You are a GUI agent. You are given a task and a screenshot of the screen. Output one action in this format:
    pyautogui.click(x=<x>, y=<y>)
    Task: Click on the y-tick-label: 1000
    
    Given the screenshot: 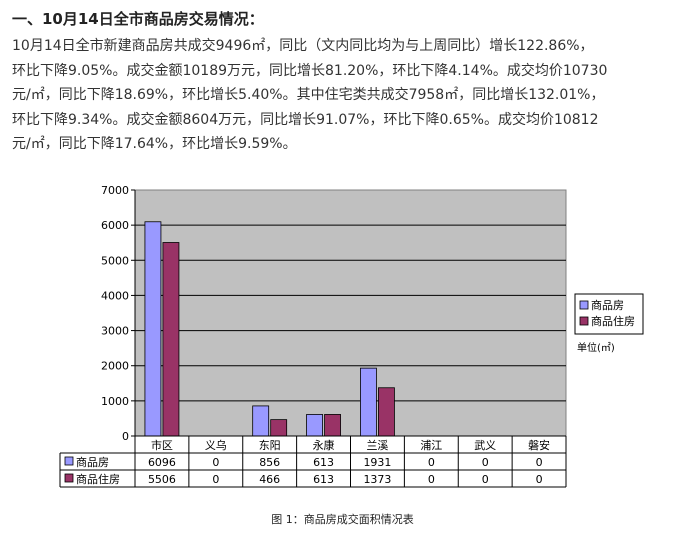 What is the action you would take?
    pyautogui.click(x=115, y=401)
    